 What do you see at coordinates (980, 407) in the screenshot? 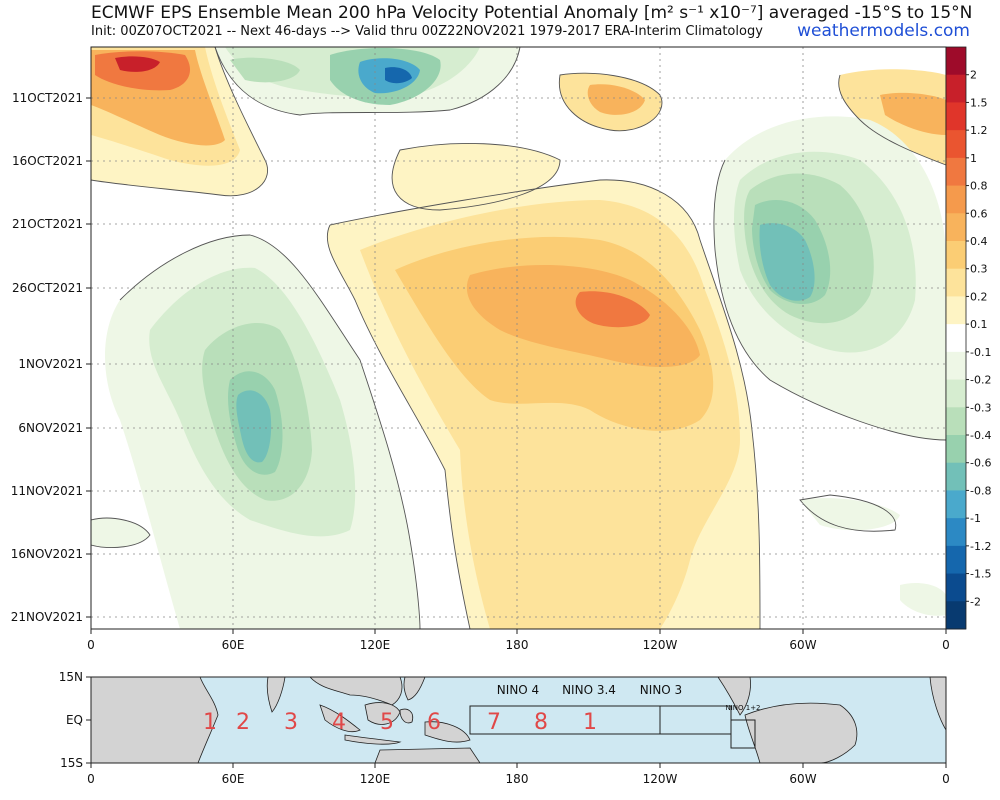
I see `colorbar-label: -0.3` at bounding box center [980, 407].